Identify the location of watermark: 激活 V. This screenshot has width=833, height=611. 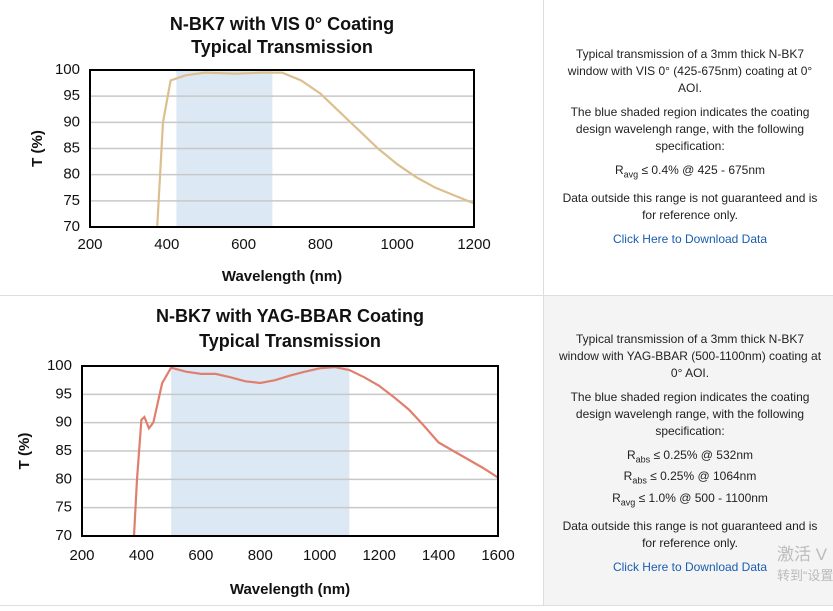
(802, 554).